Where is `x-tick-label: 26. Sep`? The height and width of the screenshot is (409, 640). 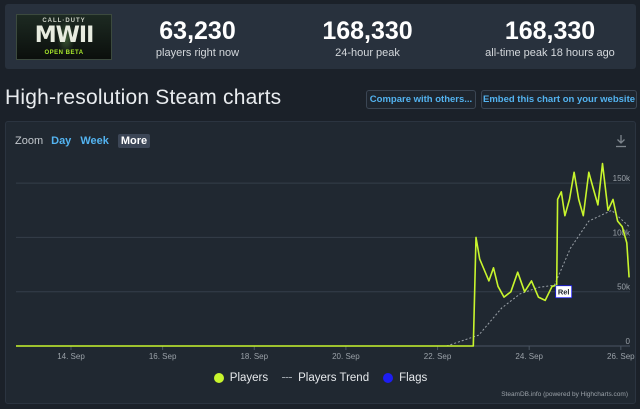
x-tick-label: 26. Sep is located at coordinates (621, 356).